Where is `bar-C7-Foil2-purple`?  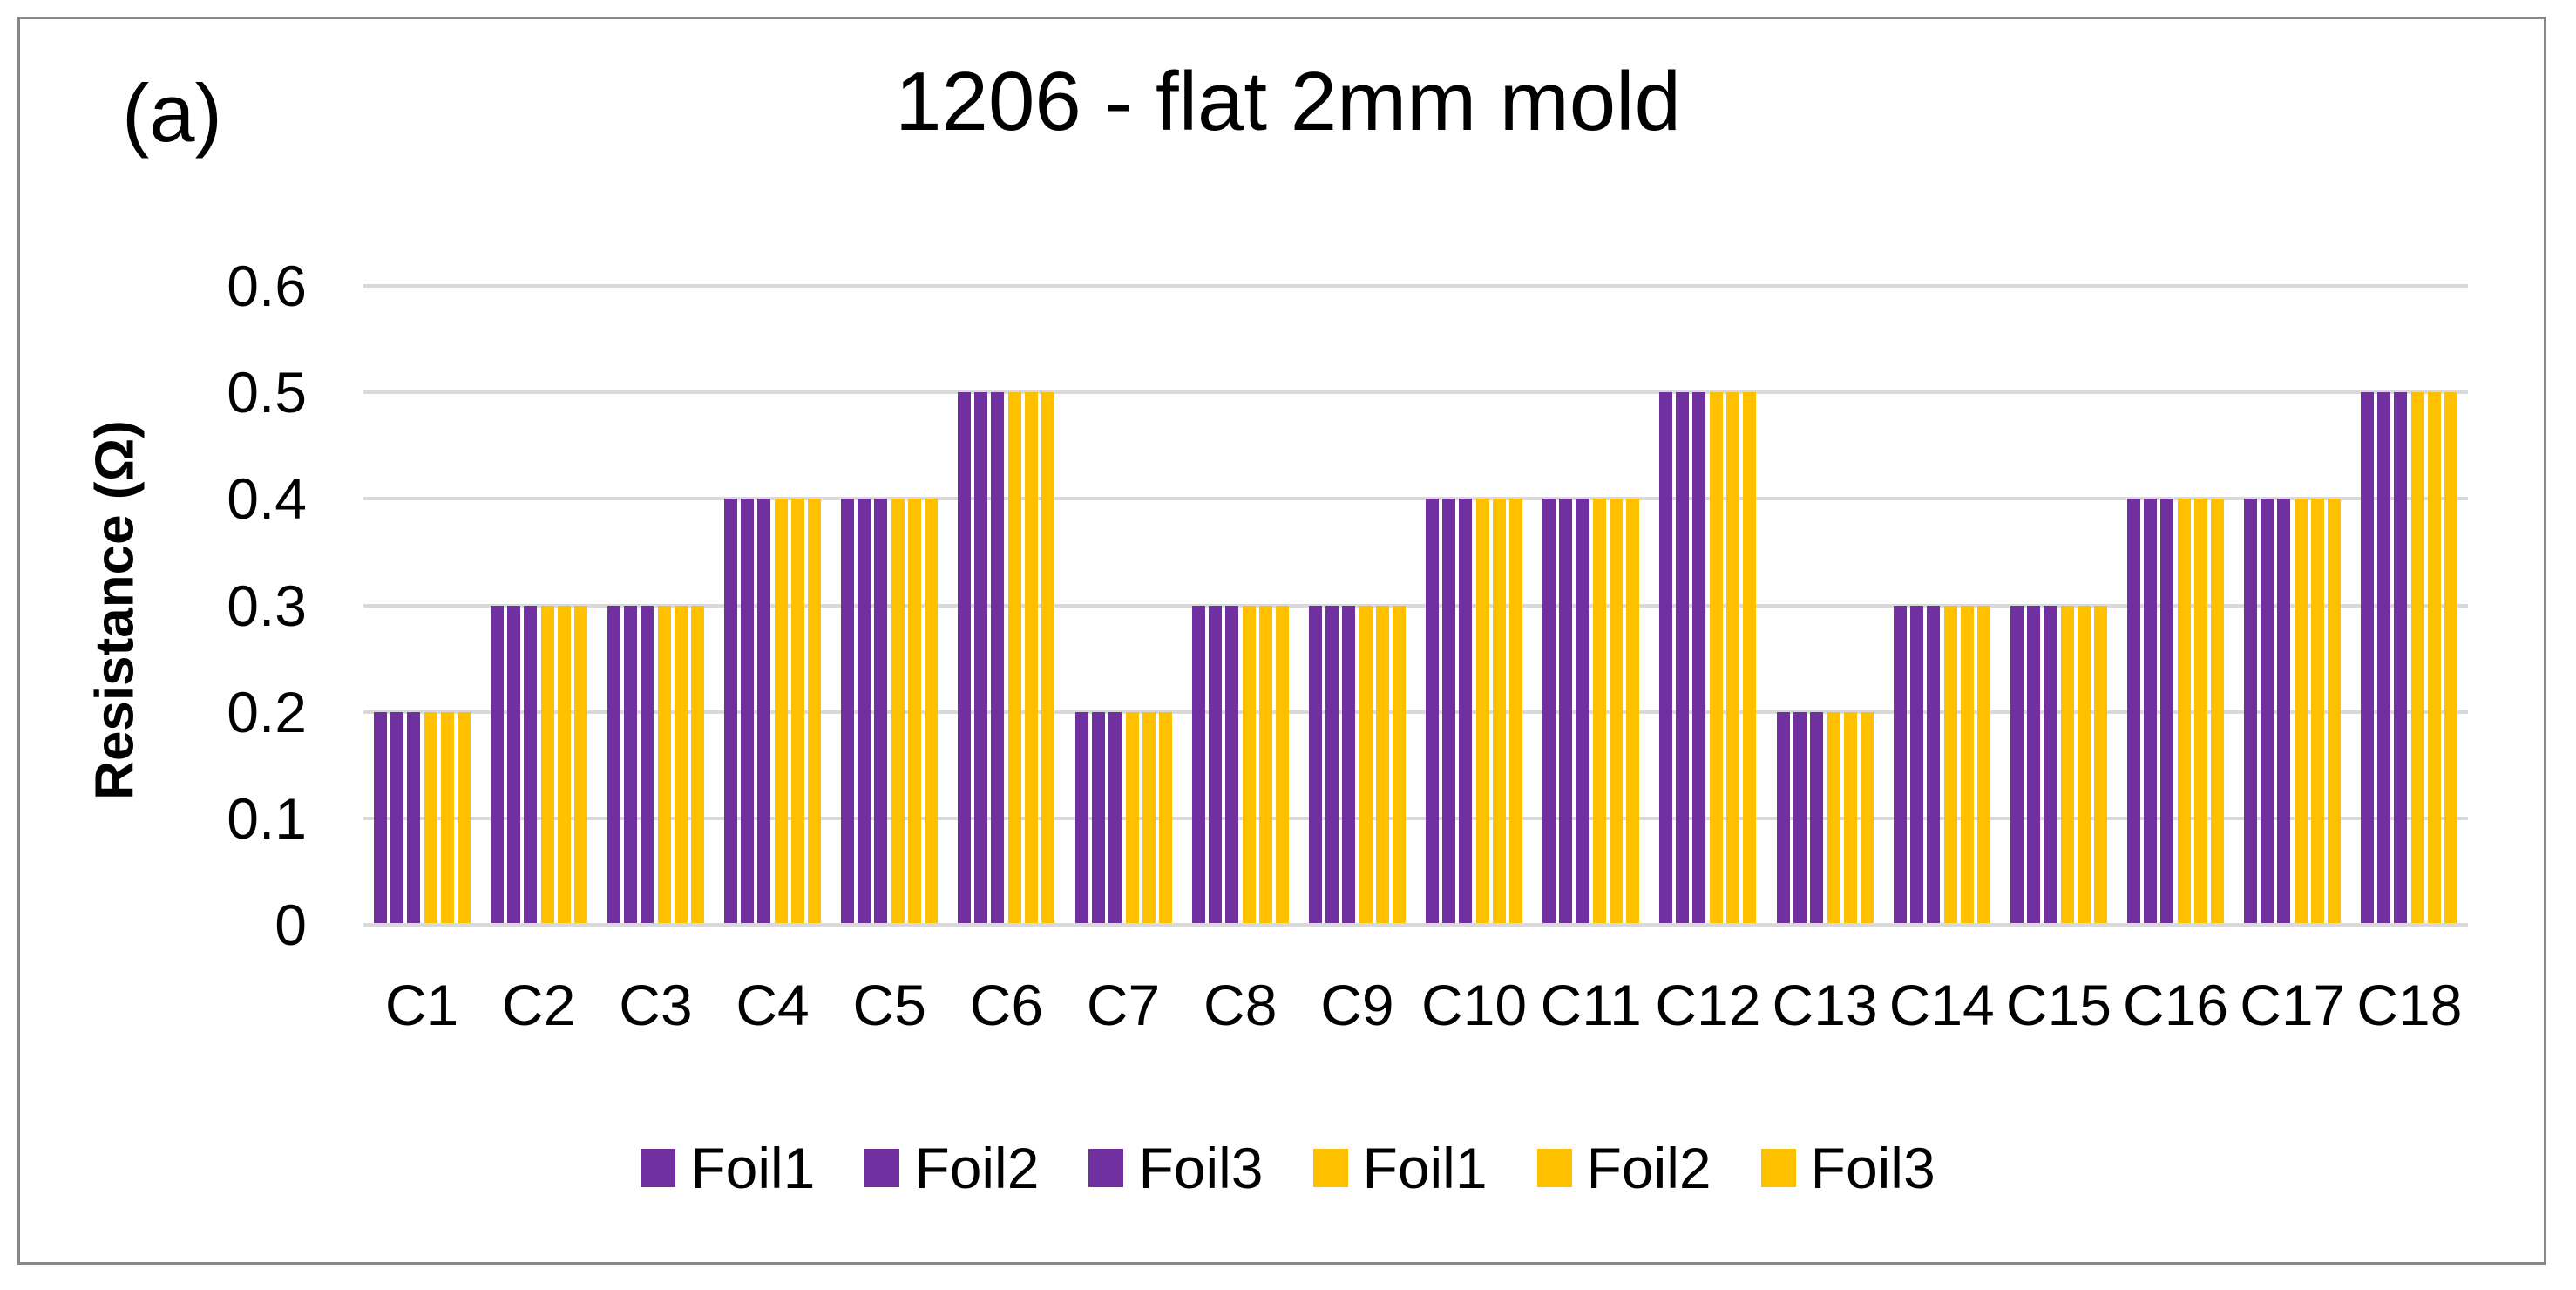
bar-C7-Foil2-purple is located at coordinates (1098, 817).